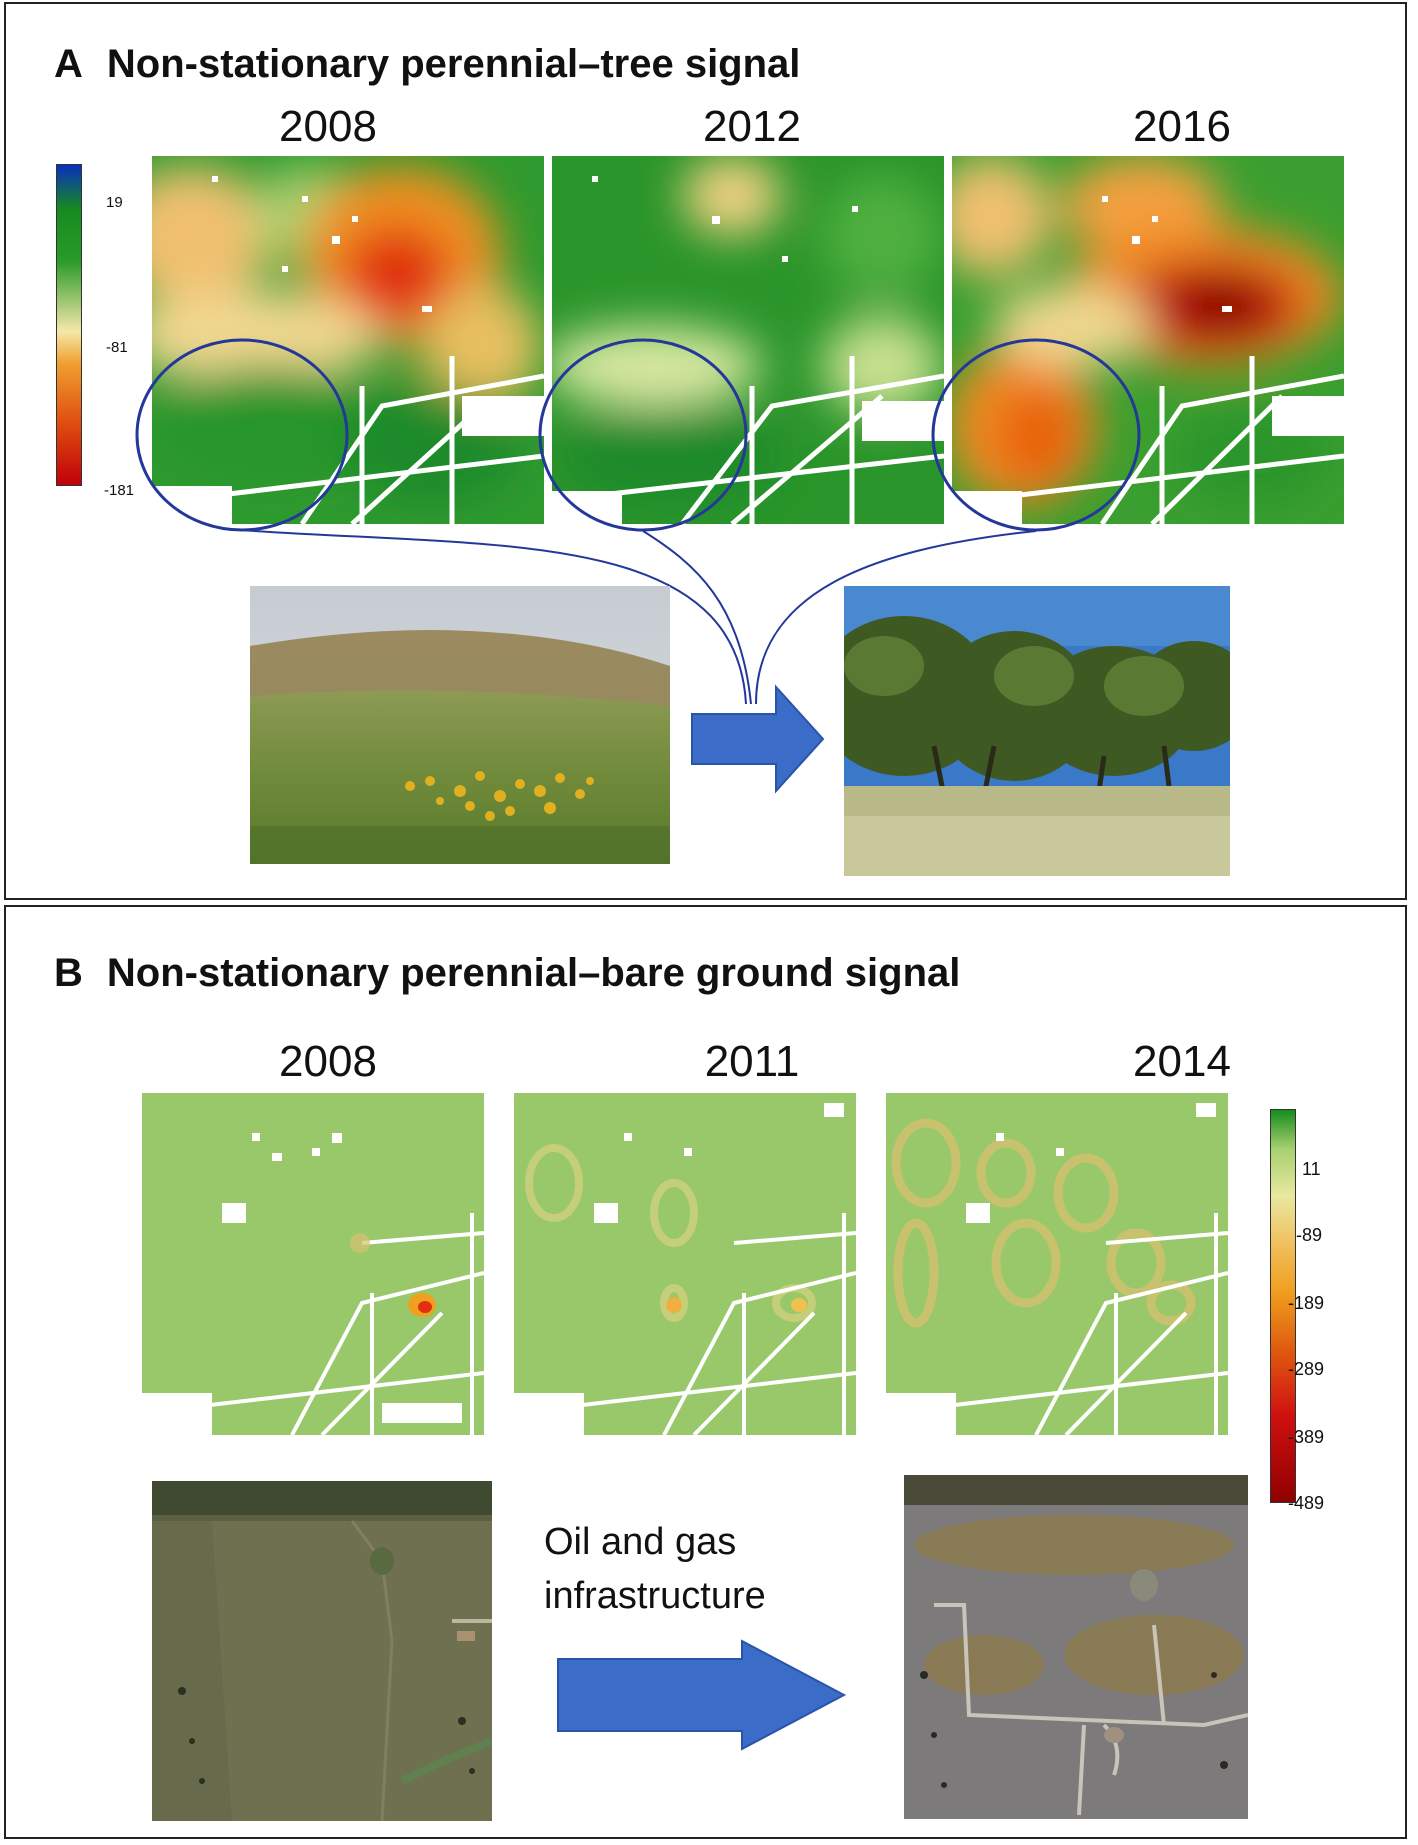  What do you see at coordinates (752, 126) in the screenshot?
I see `year-label-2012: 2012` at bounding box center [752, 126].